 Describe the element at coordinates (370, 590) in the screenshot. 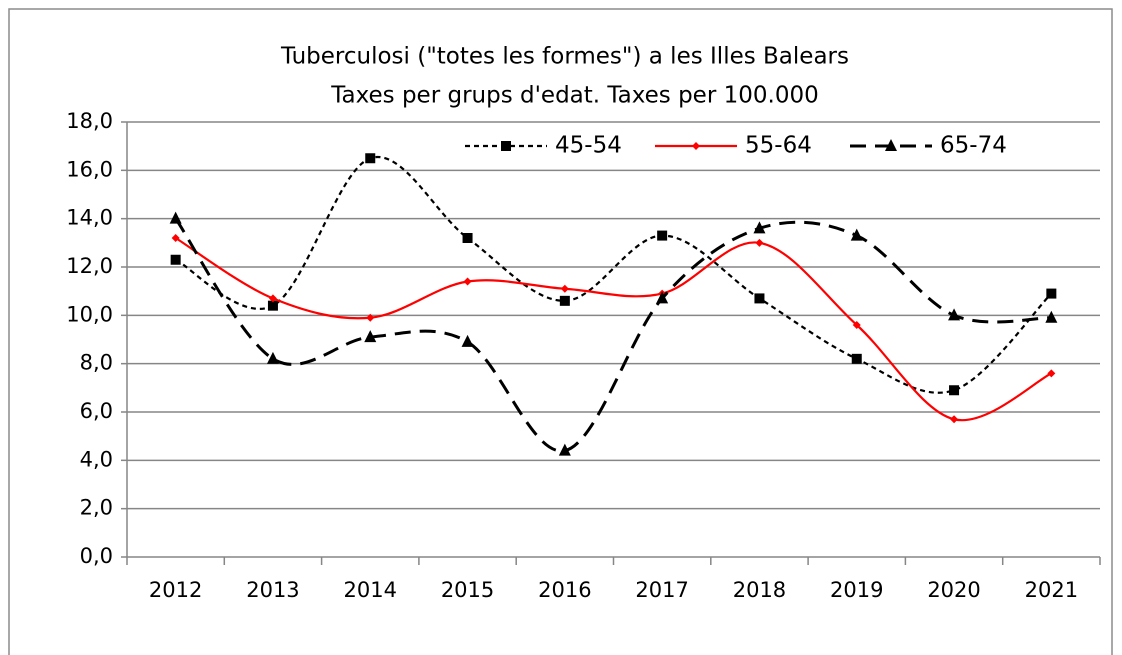

I see `x-tick-label: 2014` at that location.